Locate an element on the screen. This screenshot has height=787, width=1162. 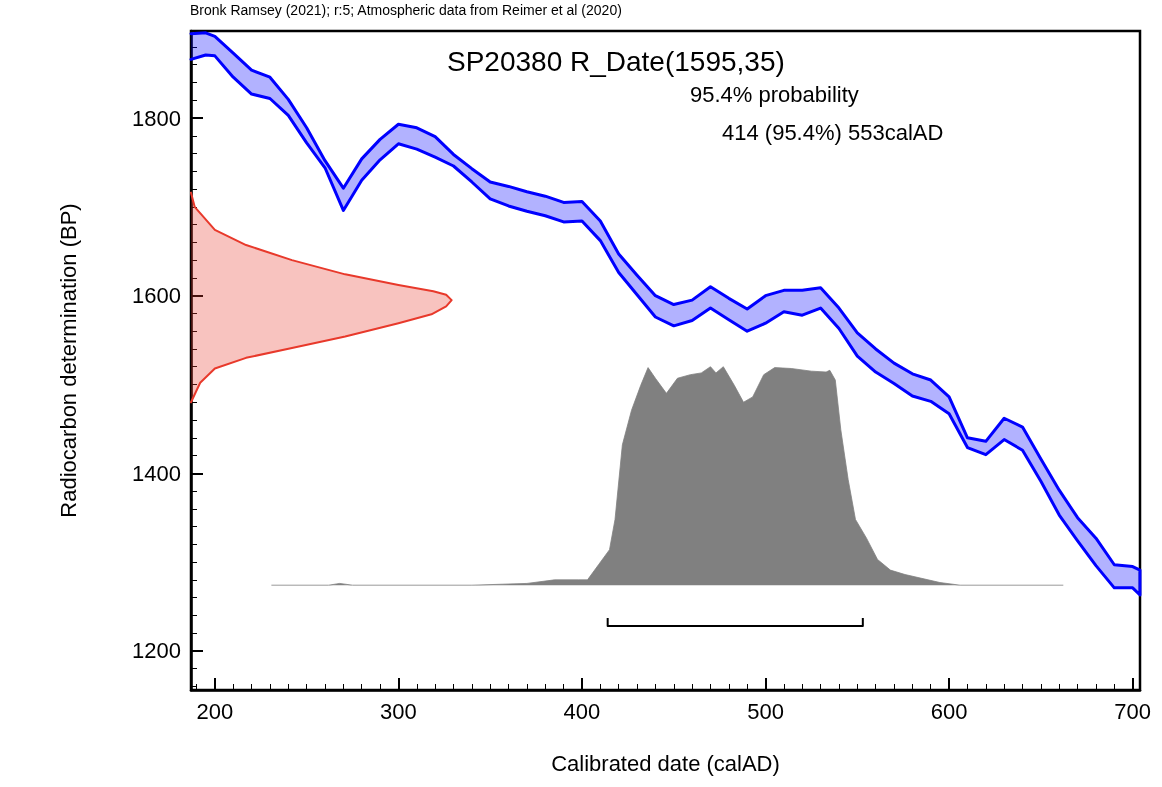
x-axis-title: Calibrated date (calAD) is located at coordinates (665, 763).